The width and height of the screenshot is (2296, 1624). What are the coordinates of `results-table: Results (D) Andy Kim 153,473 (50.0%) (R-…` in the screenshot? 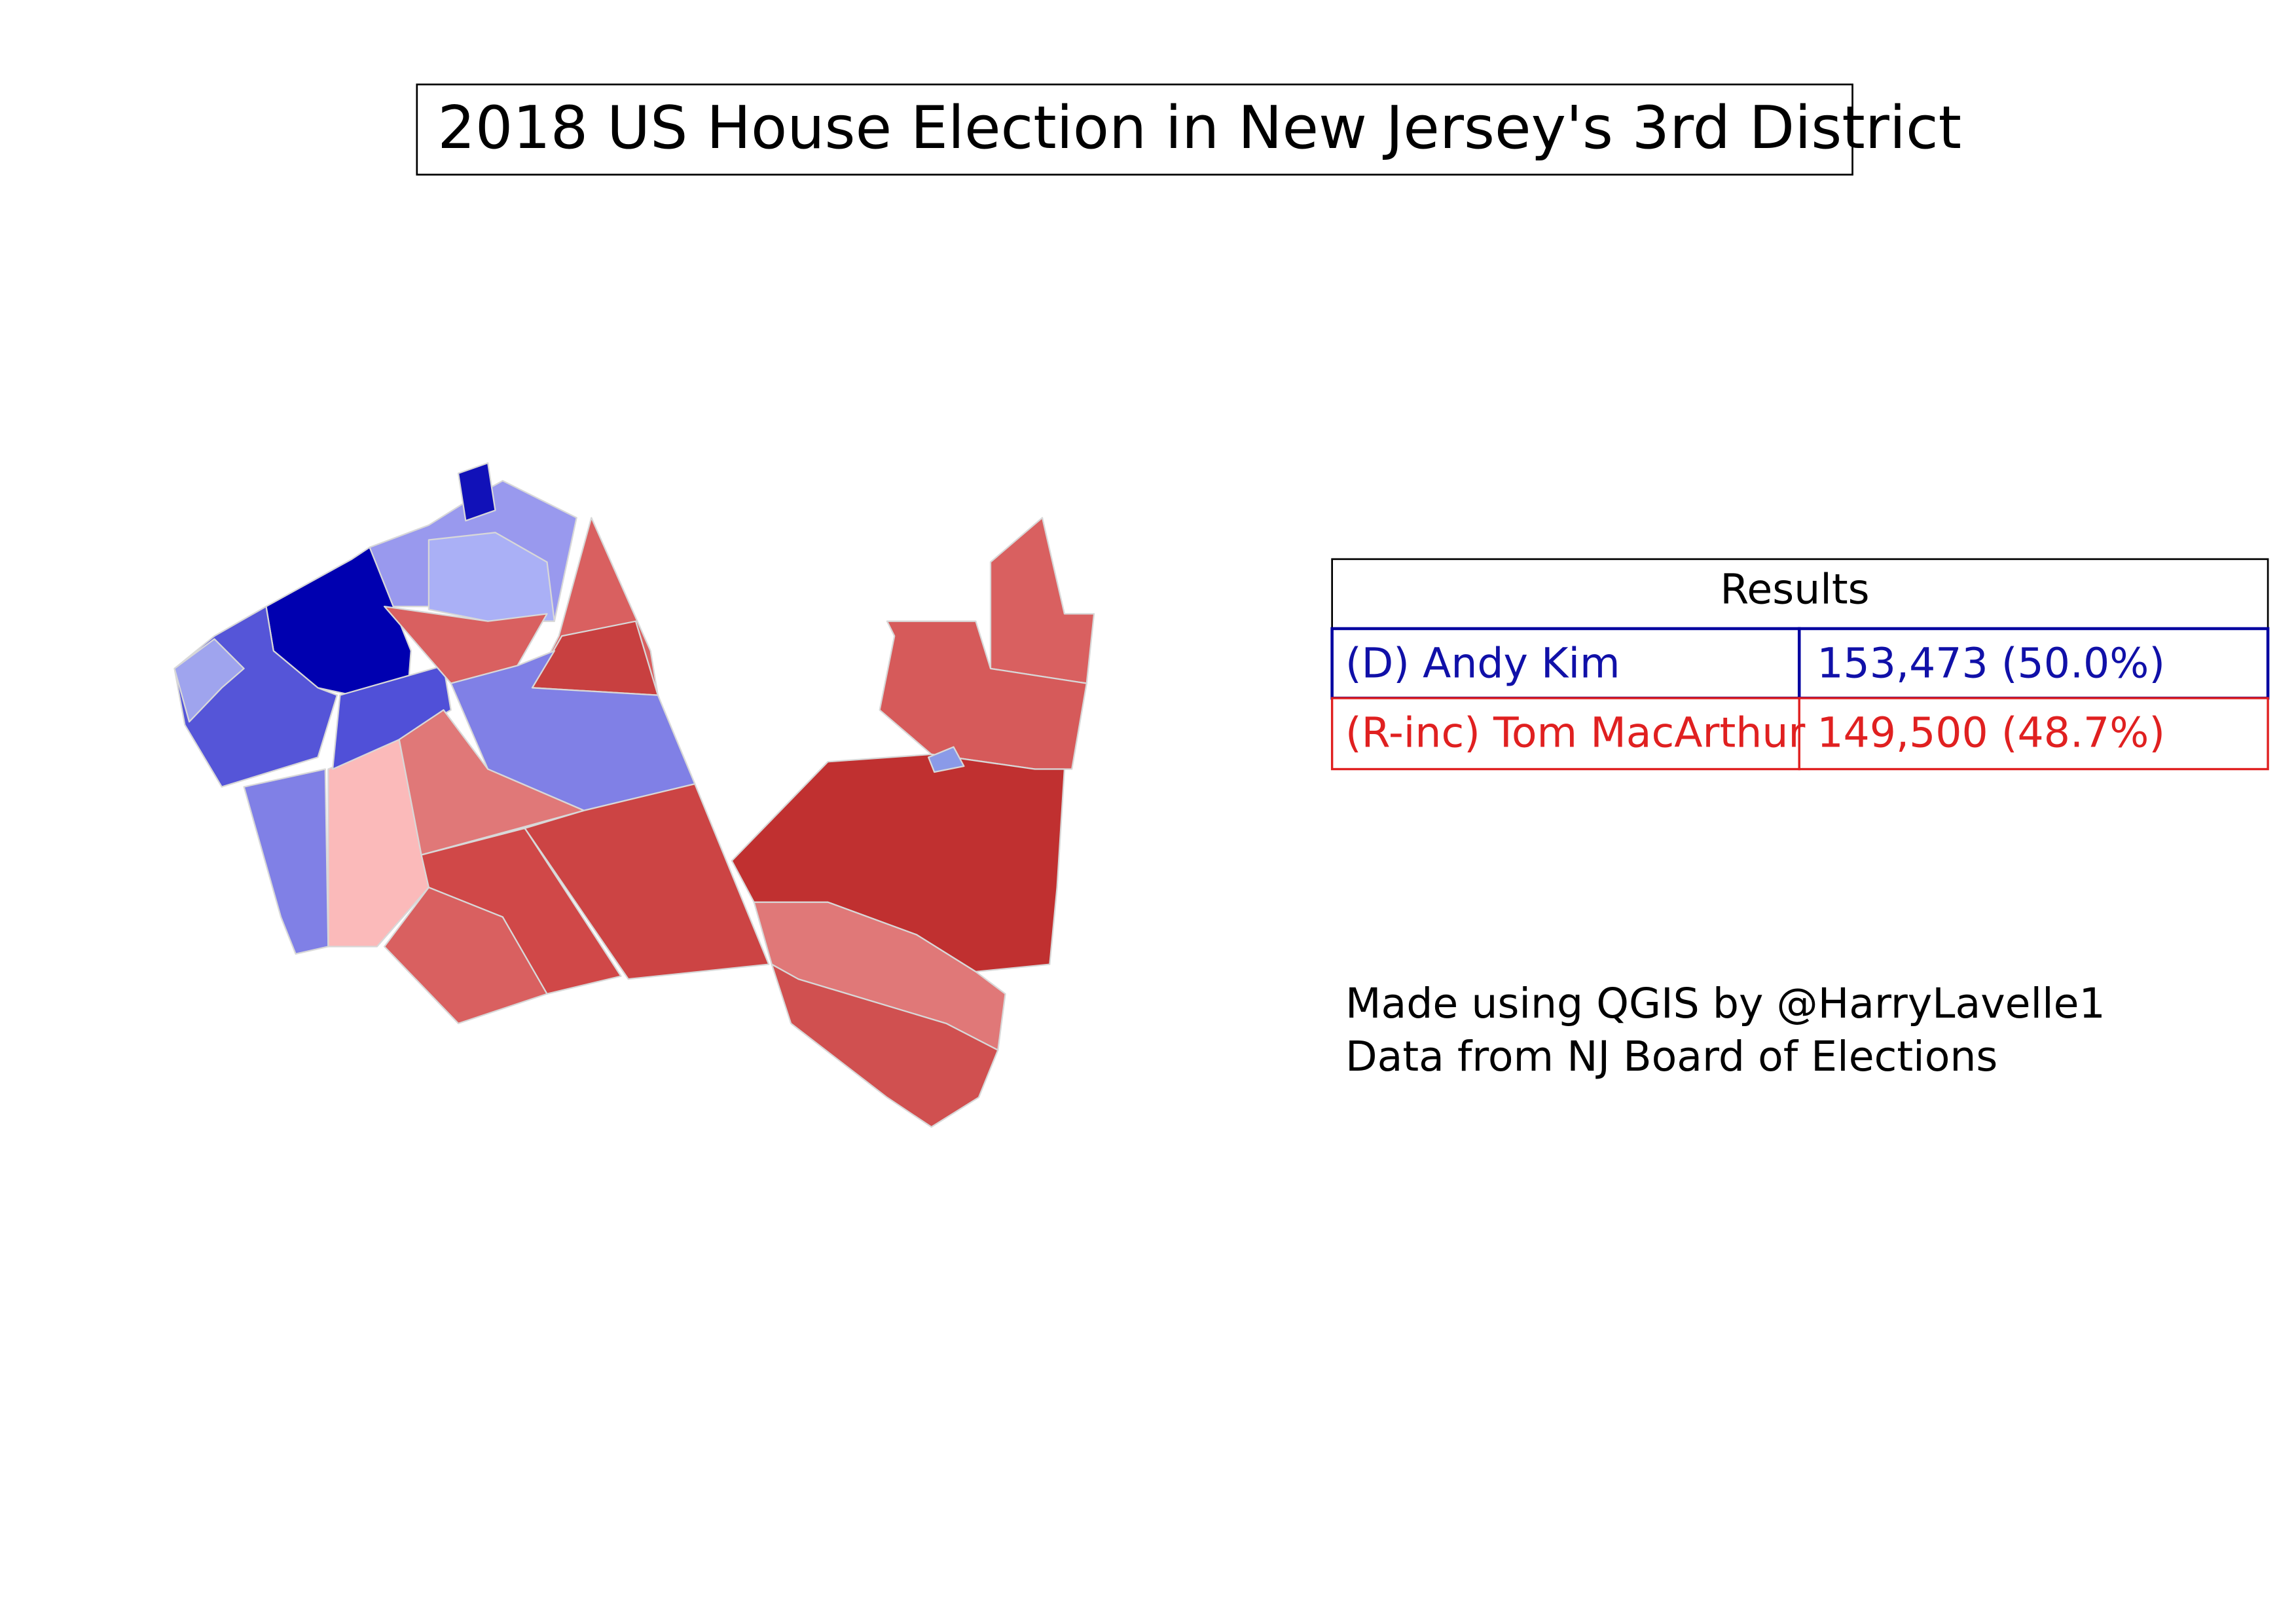 It's located at (1800, 664).